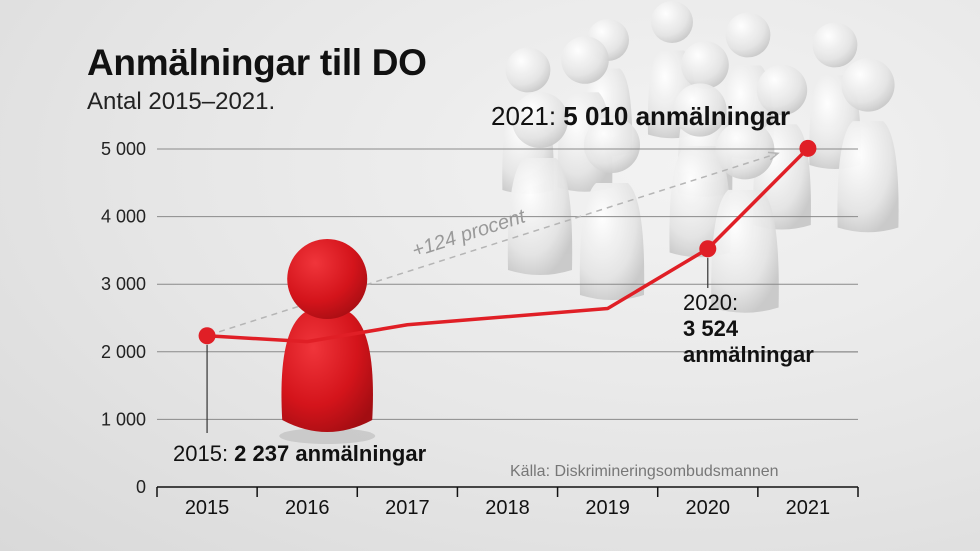 This screenshot has height=551, width=980. What do you see at coordinates (207, 508) in the screenshot?
I see `x-tick-label: 2015` at bounding box center [207, 508].